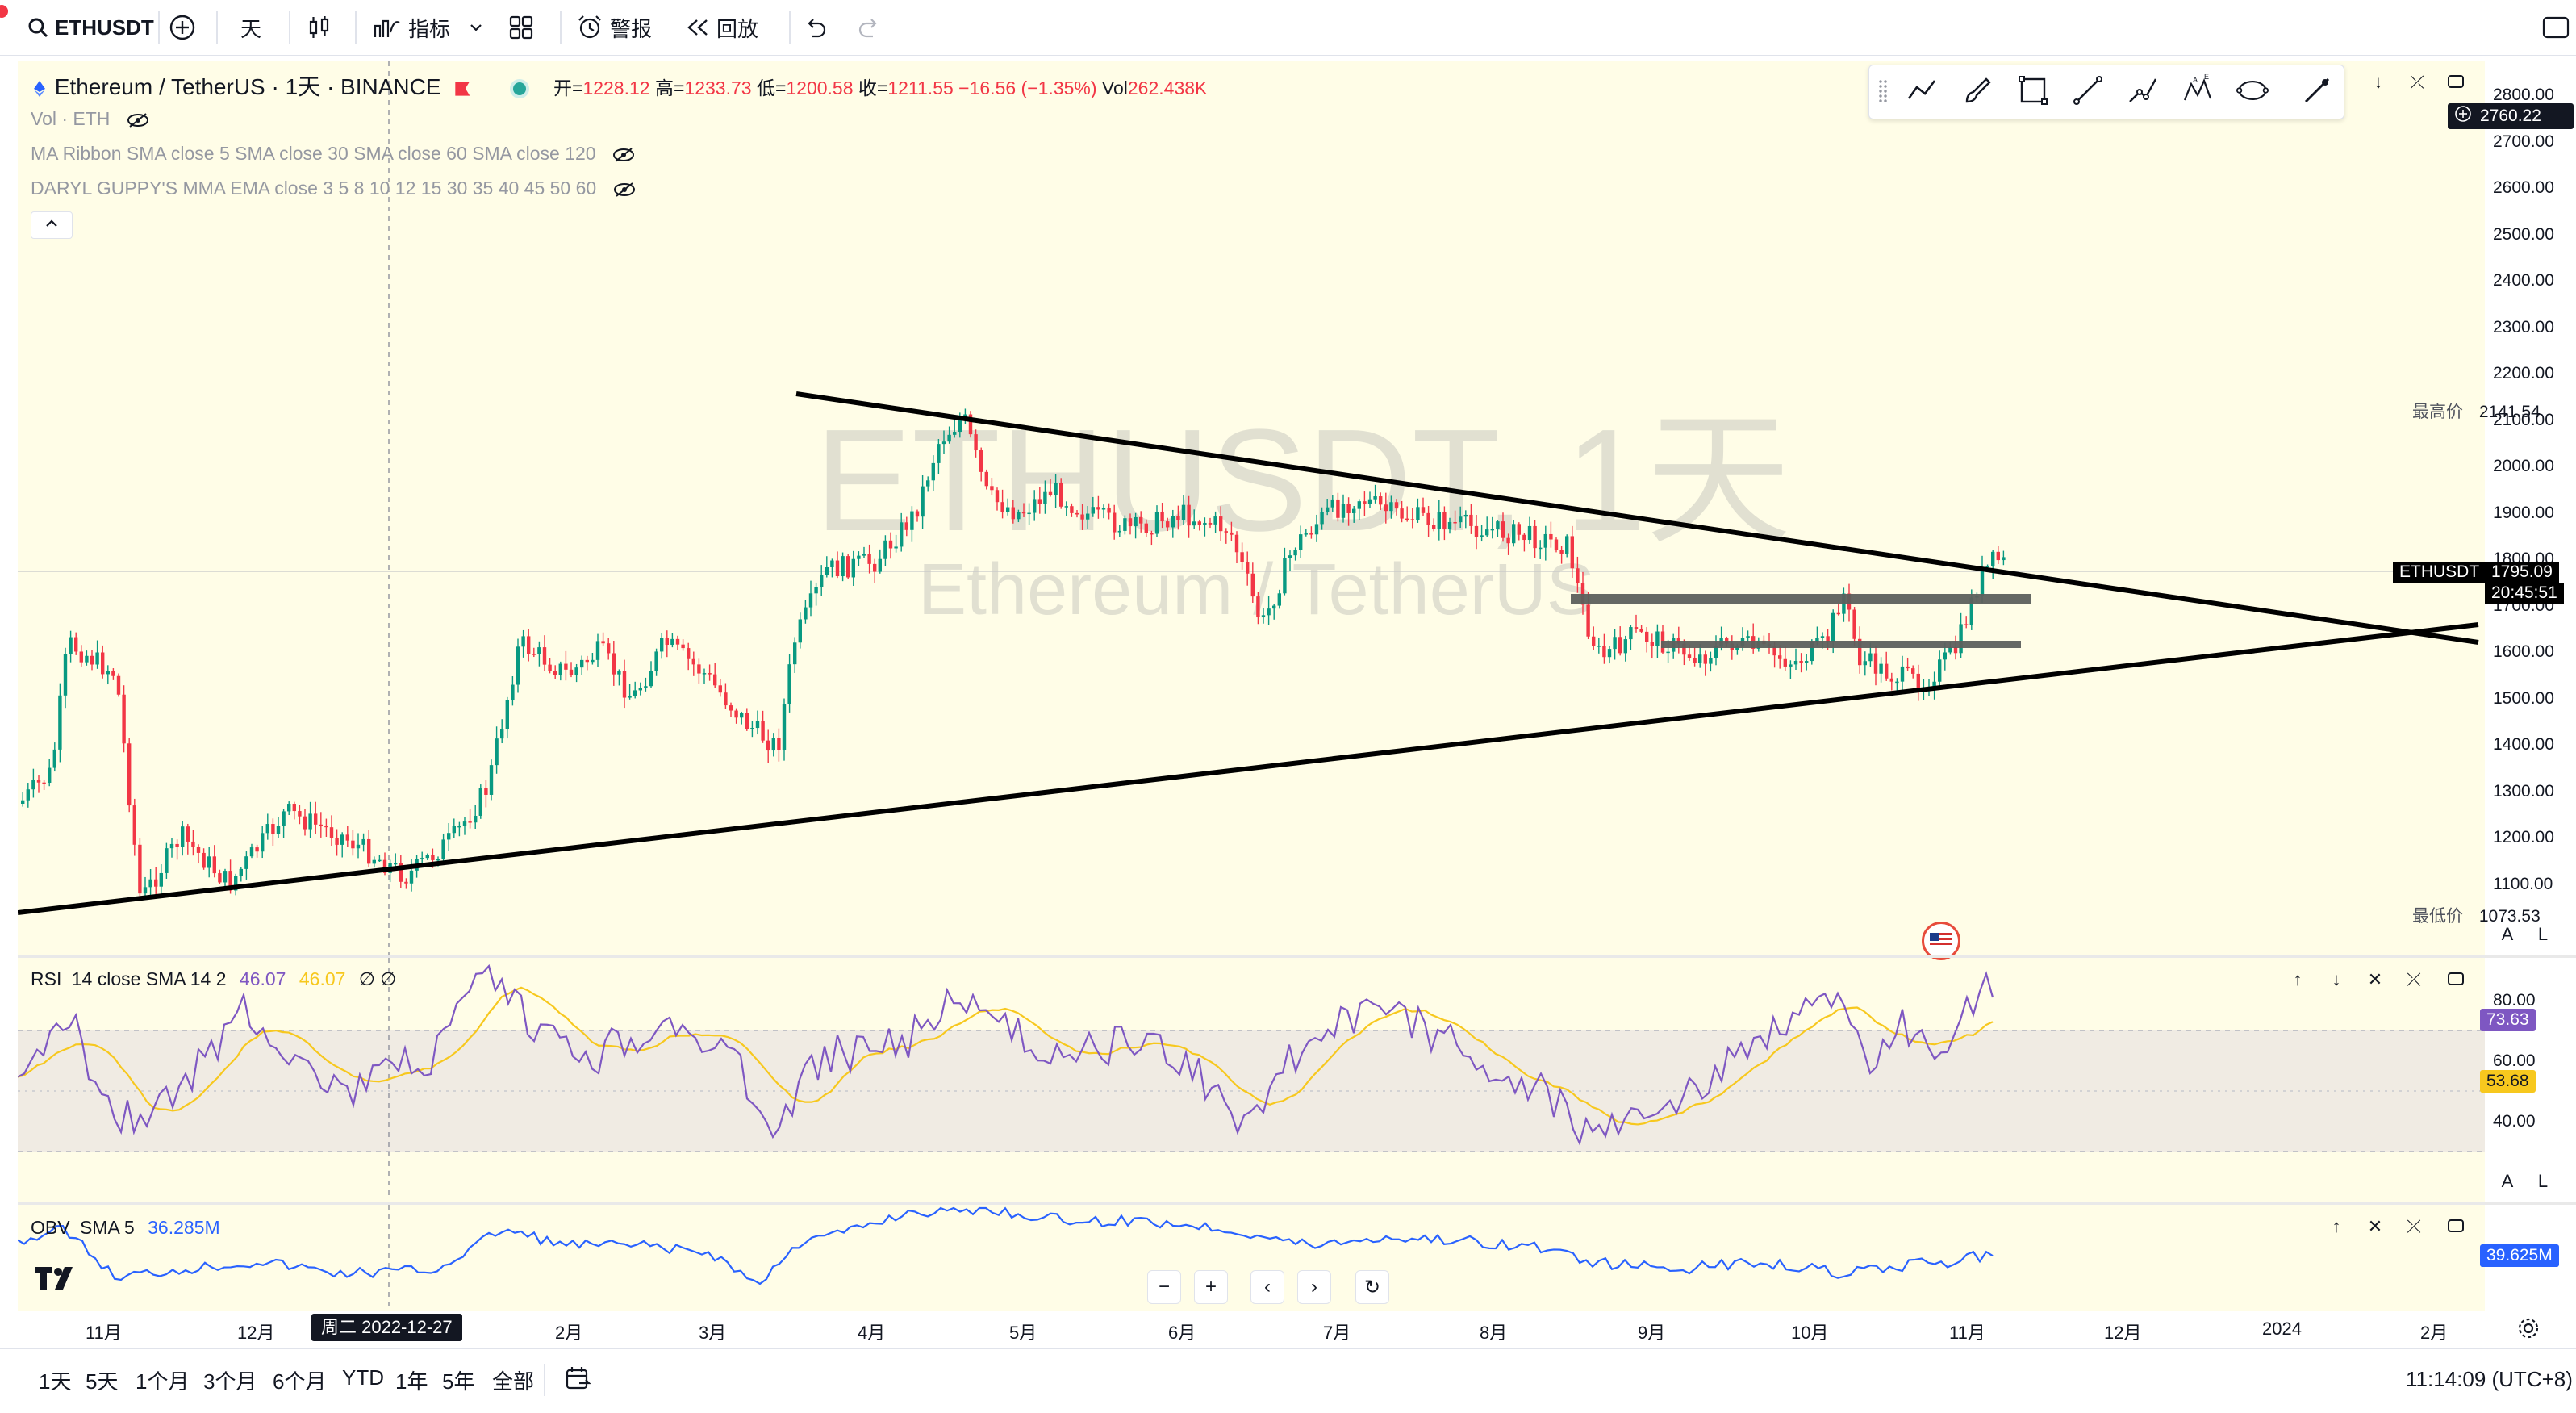 This screenshot has height=1413, width=2576. Describe the element at coordinates (363, 1378) in the screenshot. I see `timeframe-button: YTD` at that location.